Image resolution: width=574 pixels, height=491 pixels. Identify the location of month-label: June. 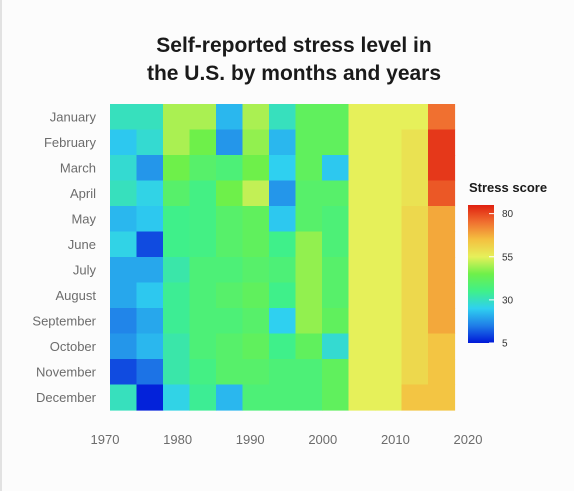
(82, 244).